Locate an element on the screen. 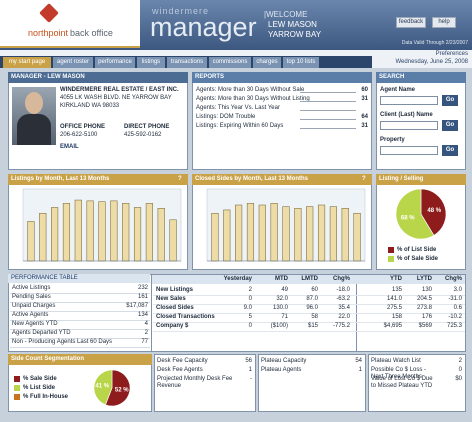 The height and width of the screenshot is (422, 472). cell: 71 is located at coordinates (284, 317).